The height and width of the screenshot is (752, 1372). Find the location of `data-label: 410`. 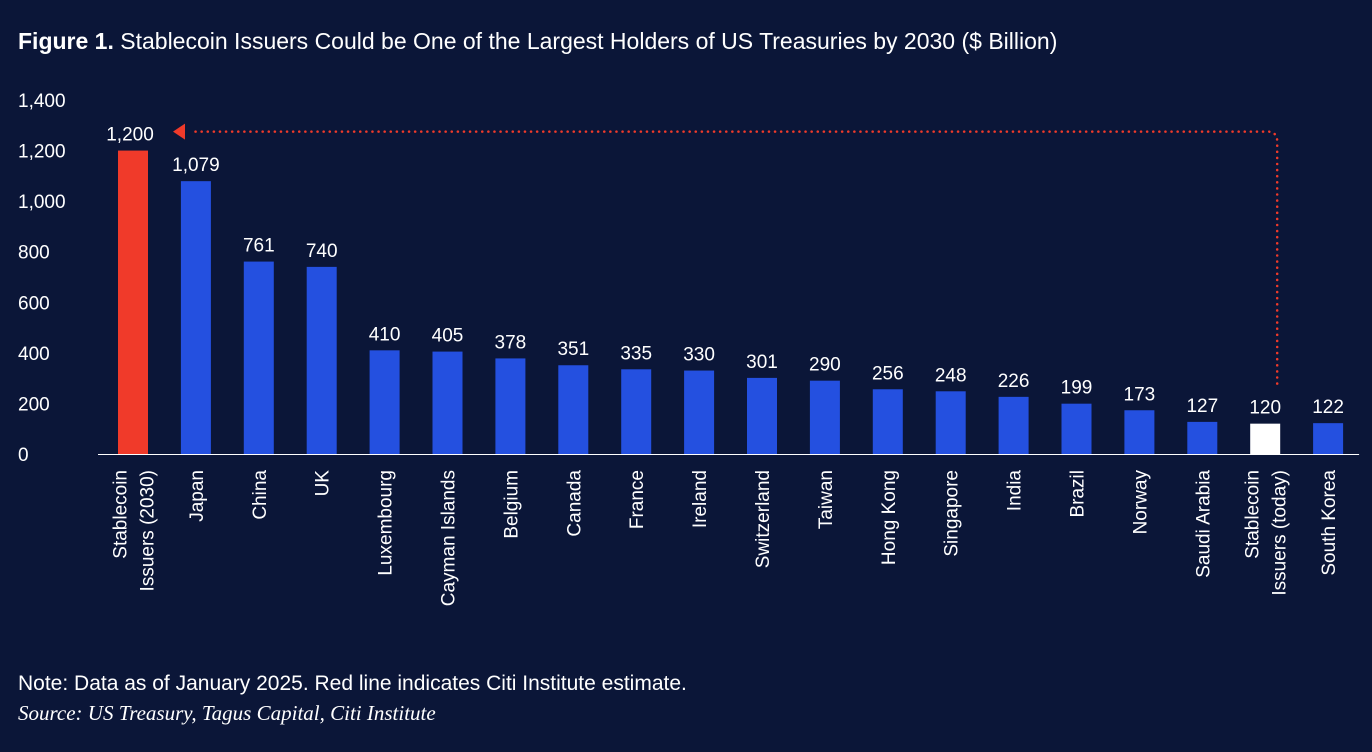

data-label: 410 is located at coordinates (385, 334).